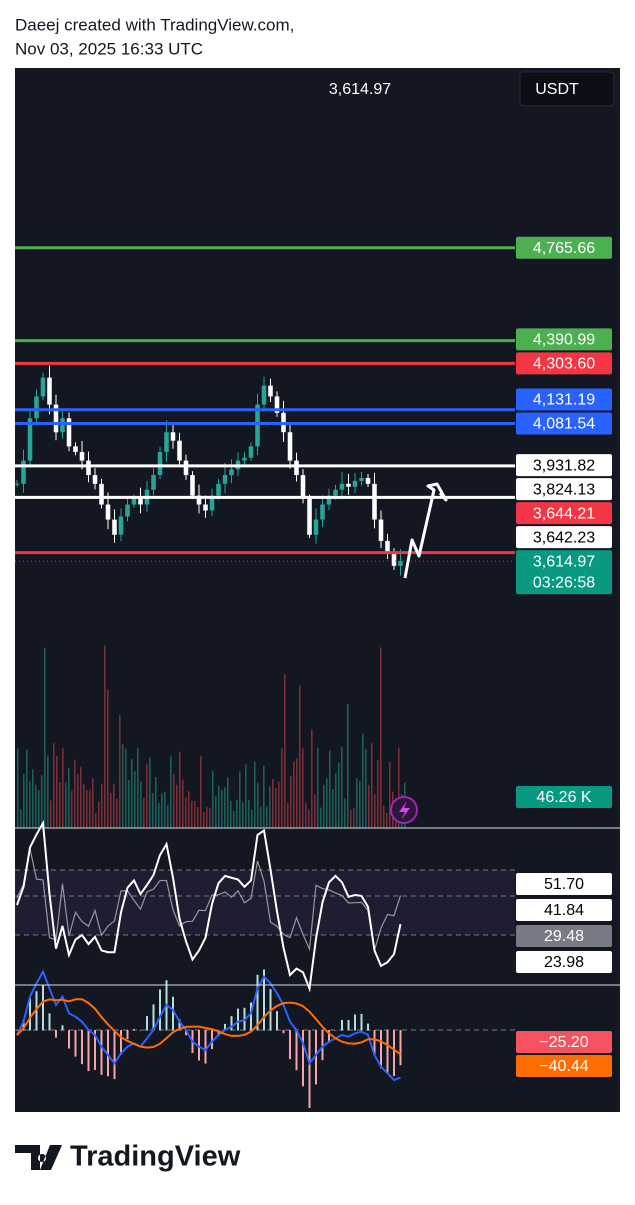  What do you see at coordinates (564, 1066) in the screenshot?
I see `macd-label-bg` at bounding box center [564, 1066].